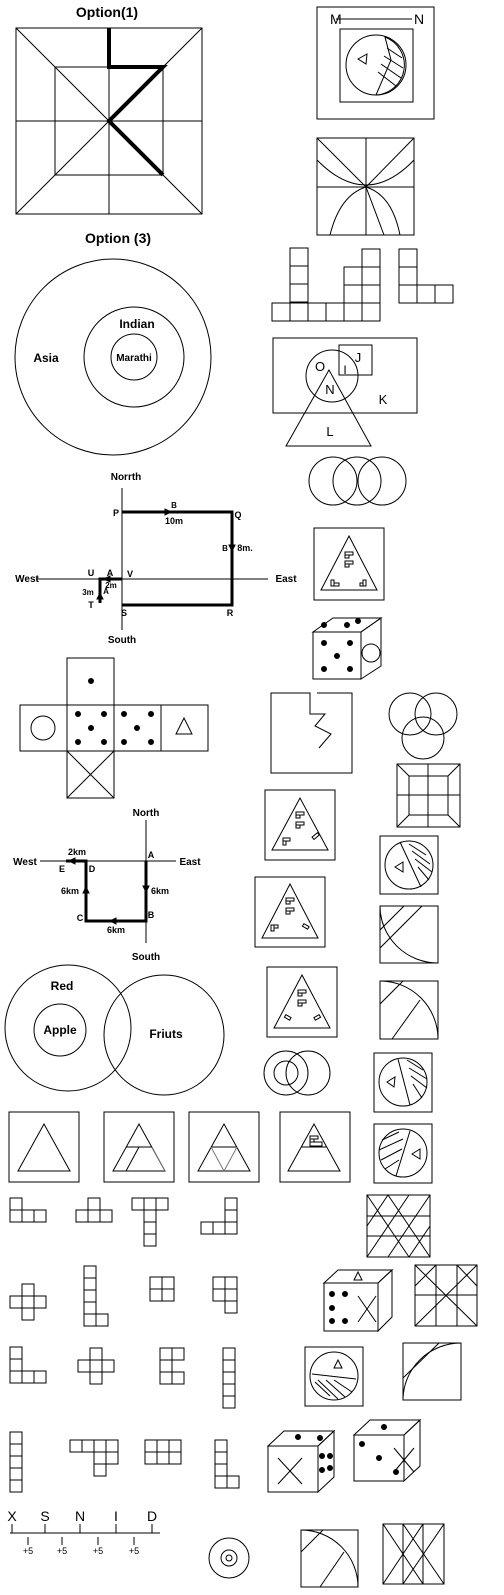 This screenshot has height=1595, width=504. What do you see at coordinates (134, 1551) in the screenshot?
I see `series-step-4: +5` at bounding box center [134, 1551].